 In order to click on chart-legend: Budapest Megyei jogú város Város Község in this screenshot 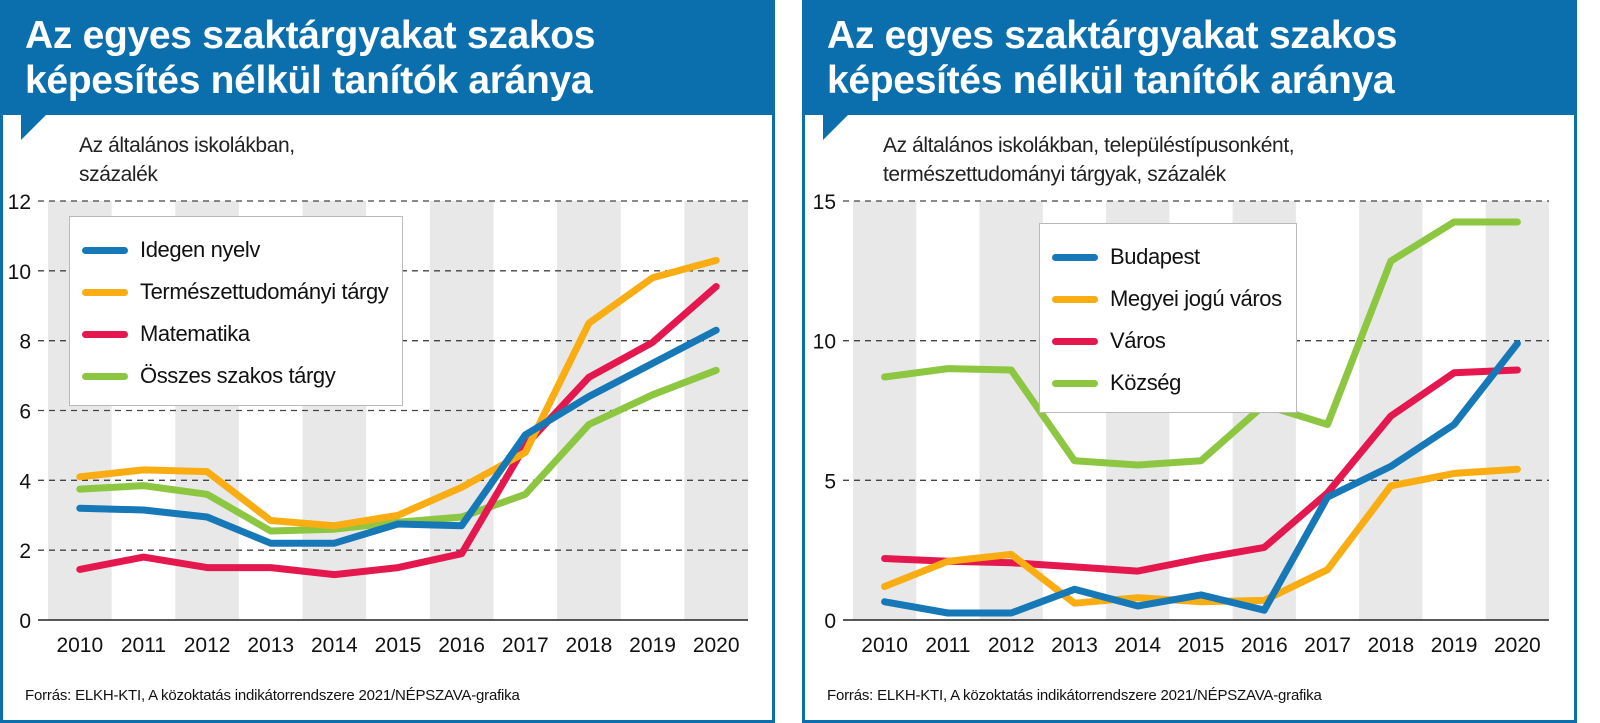, I will do `click(1168, 318)`.